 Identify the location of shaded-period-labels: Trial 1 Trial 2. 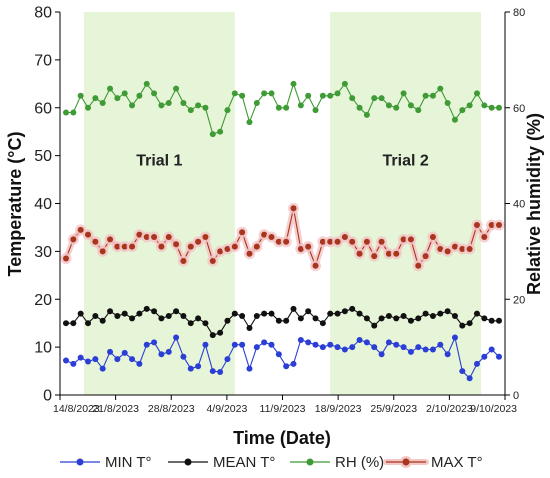
(282, 160).